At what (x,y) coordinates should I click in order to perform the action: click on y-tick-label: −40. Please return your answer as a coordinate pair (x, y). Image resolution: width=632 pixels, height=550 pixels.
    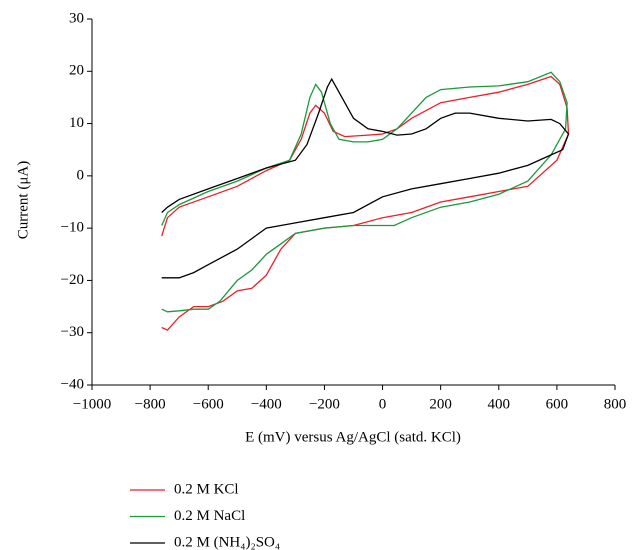
    Looking at the image, I should click on (72, 384).